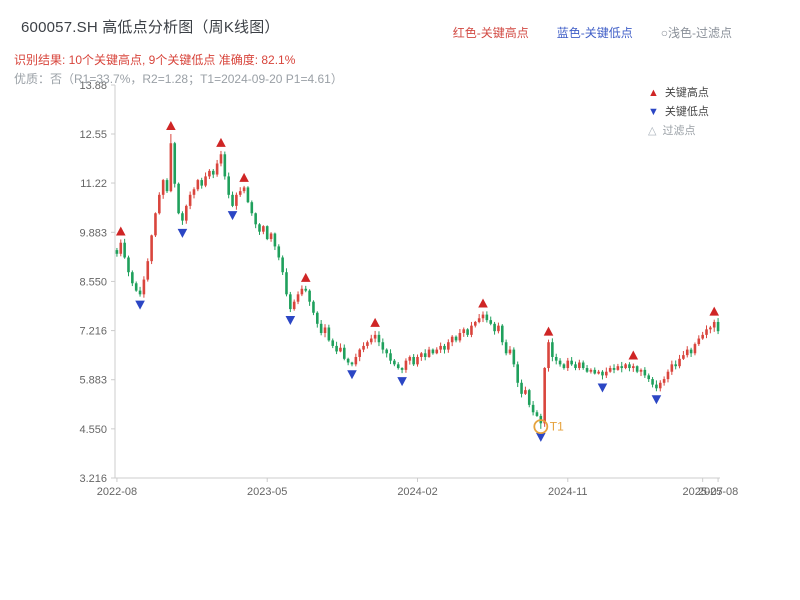 This screenshot has width=800, height=600. I want to click on hollow-triangle-icon: △, so click(652, 131).